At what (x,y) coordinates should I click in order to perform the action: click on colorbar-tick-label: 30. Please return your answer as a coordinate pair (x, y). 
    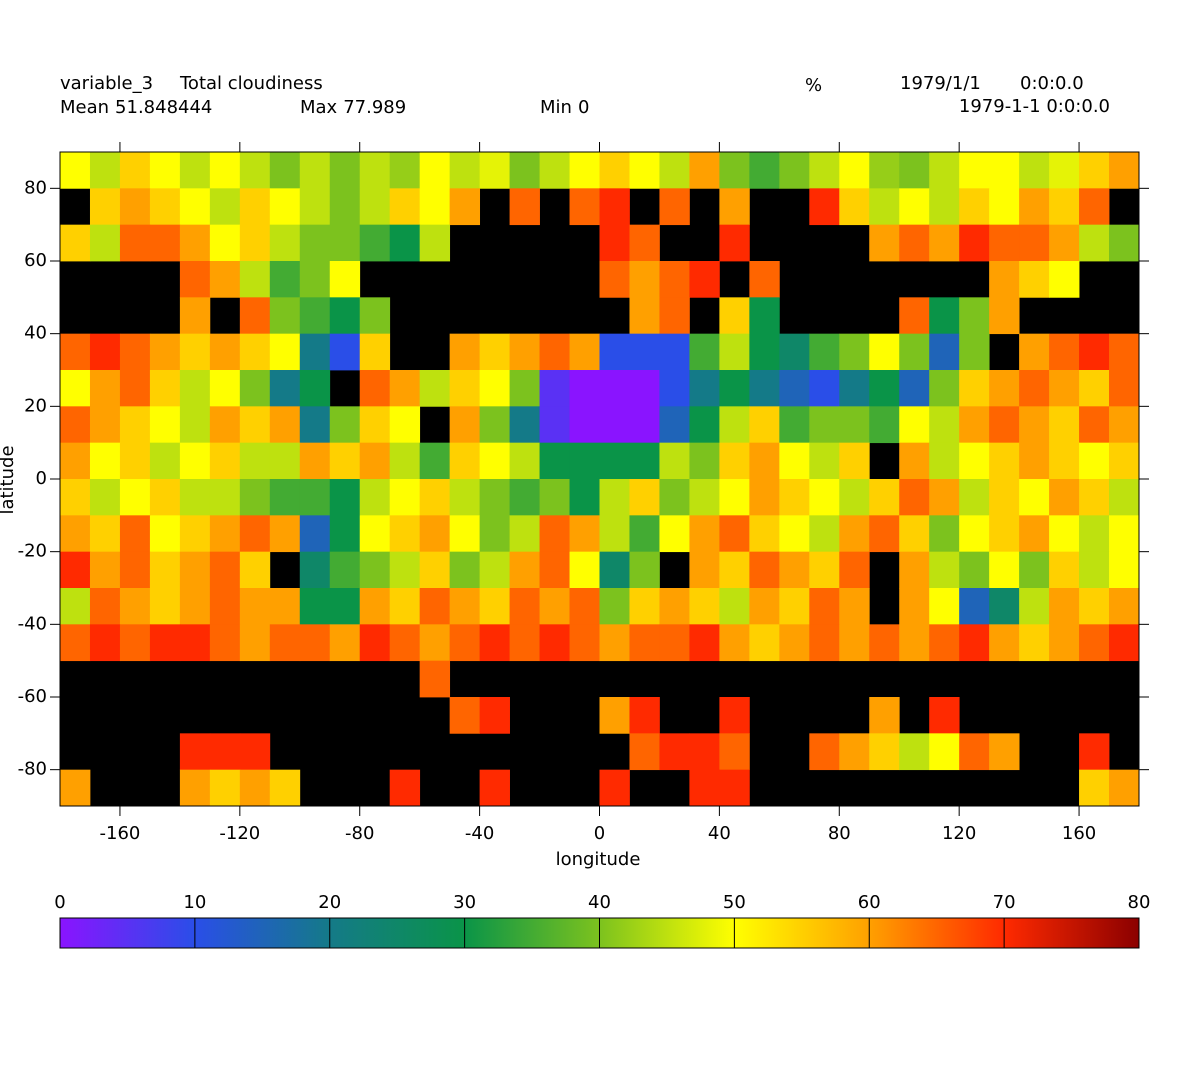
    Looking at the image, I should click on (464, 902).